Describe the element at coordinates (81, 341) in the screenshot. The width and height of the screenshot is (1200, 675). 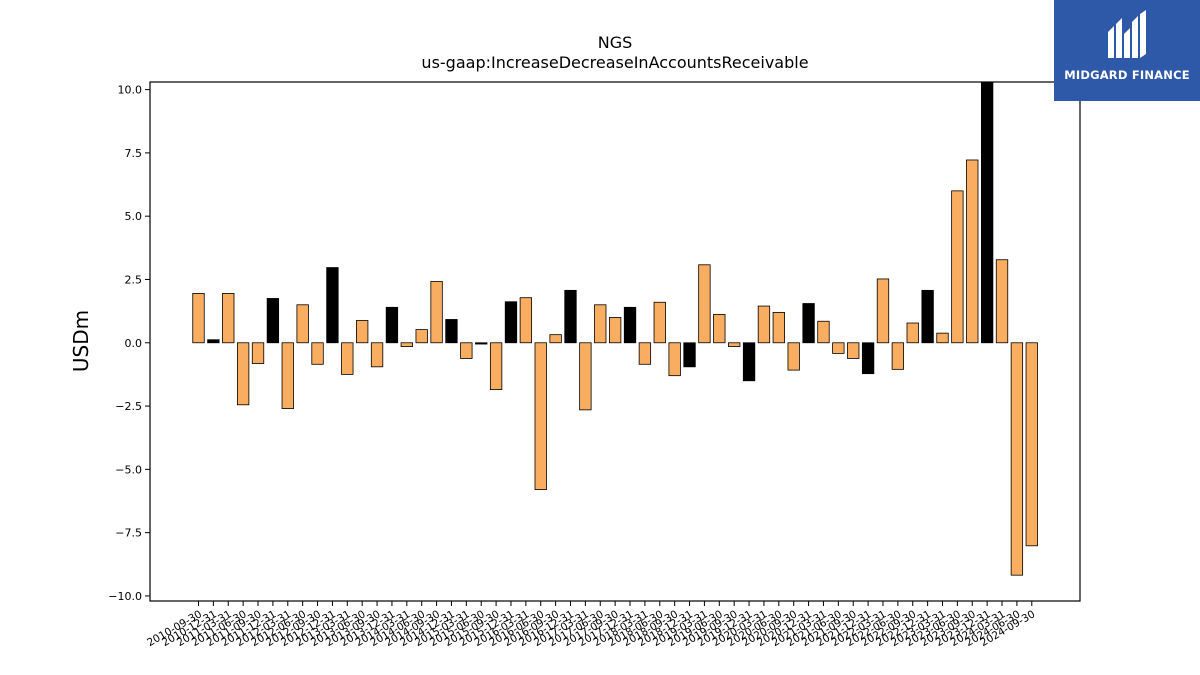
I see `y-axis-label: USDm` at that location.